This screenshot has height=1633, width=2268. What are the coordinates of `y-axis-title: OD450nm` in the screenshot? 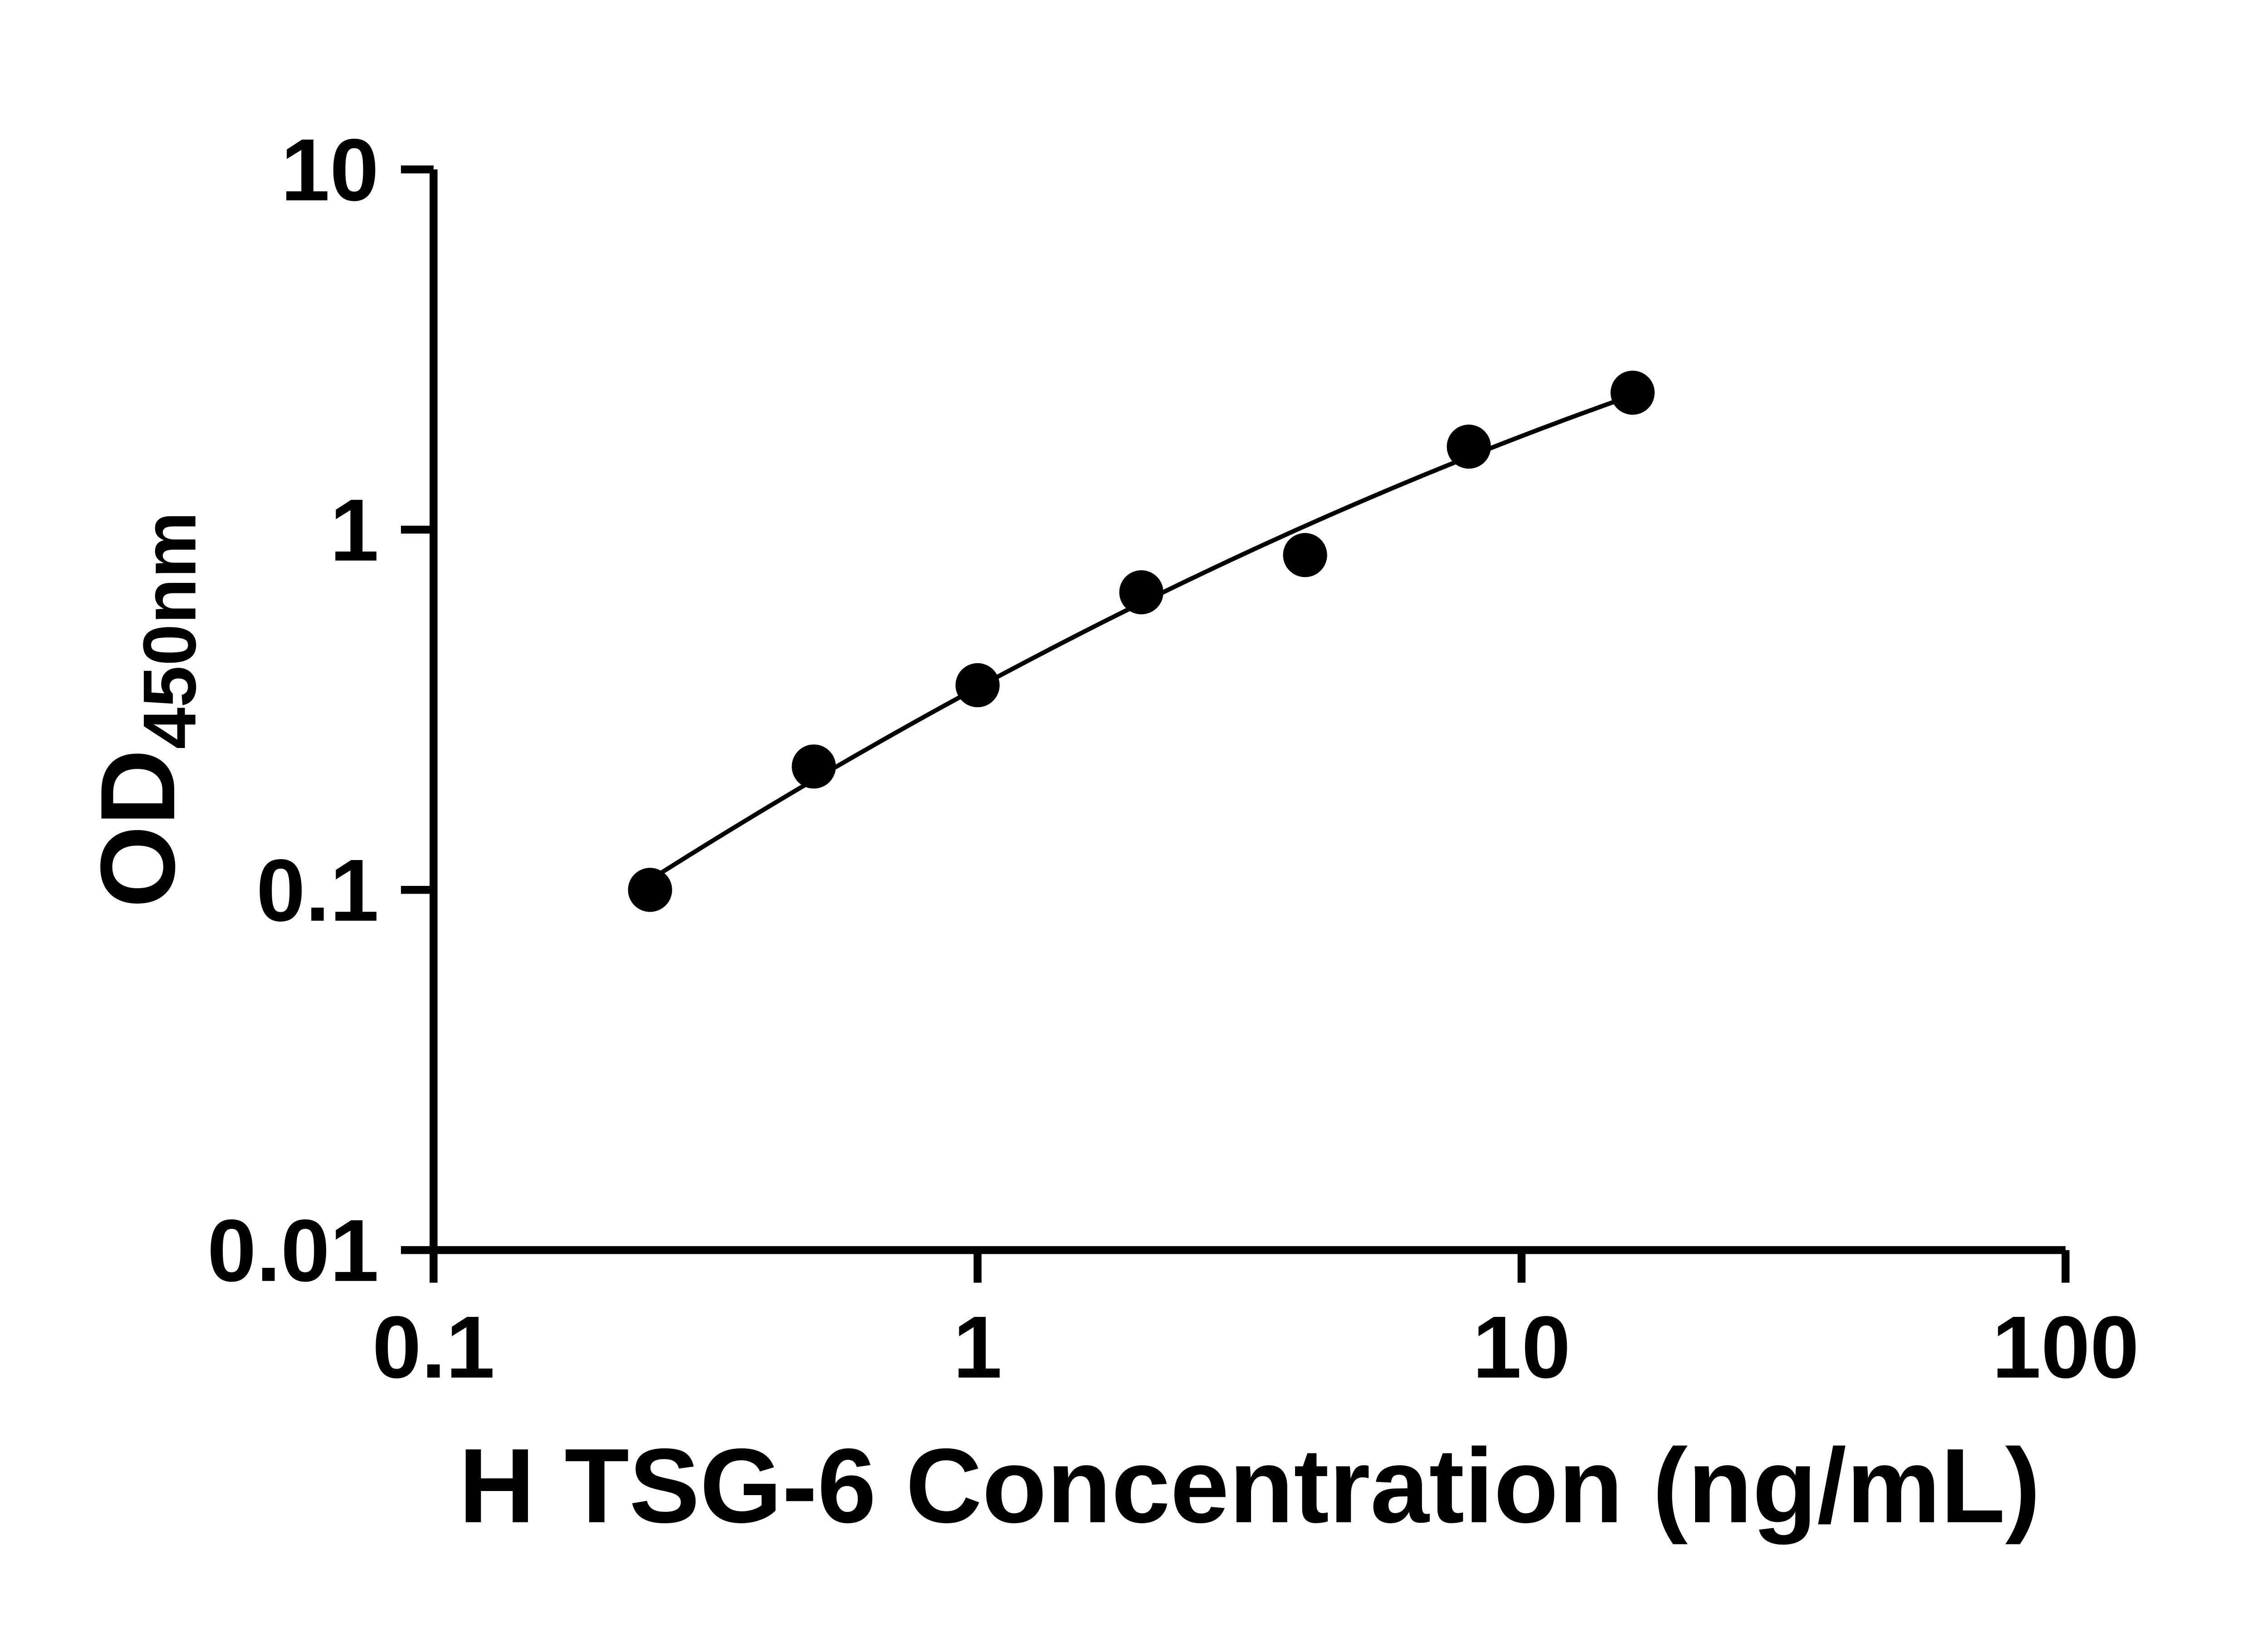 It's located at (146, 710).